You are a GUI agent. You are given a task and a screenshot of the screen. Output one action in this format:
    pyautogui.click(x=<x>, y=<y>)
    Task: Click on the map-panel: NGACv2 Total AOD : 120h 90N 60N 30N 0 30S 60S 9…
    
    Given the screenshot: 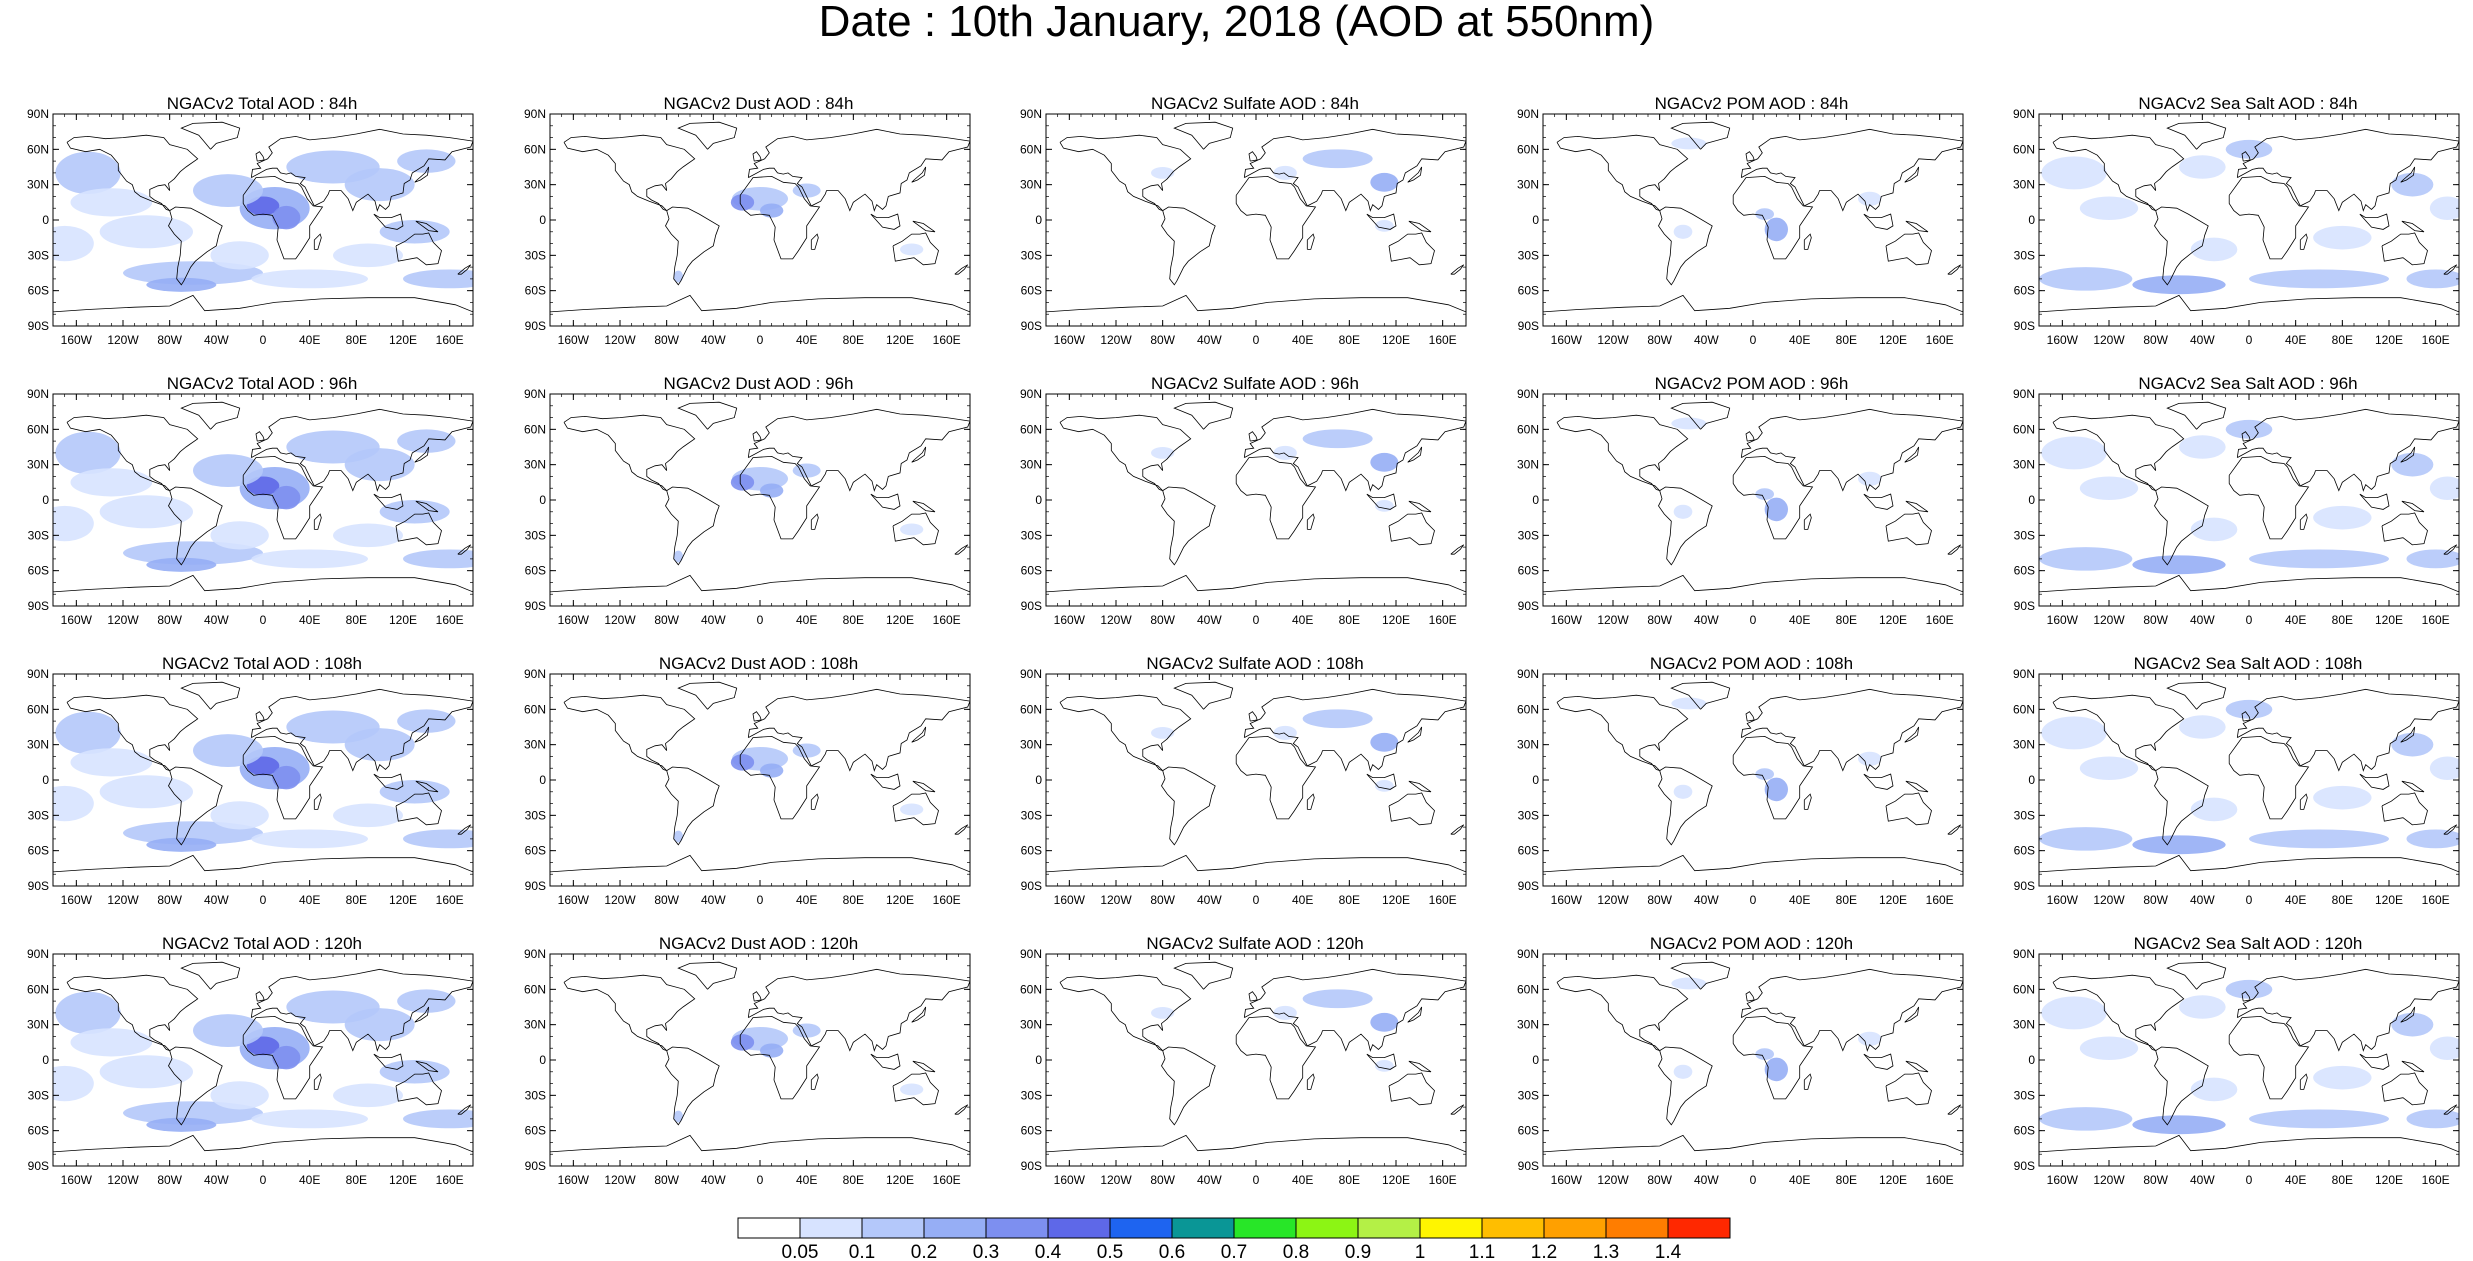 What is the action you would take?
    pyautogui.click(x=262, y=1074)
    